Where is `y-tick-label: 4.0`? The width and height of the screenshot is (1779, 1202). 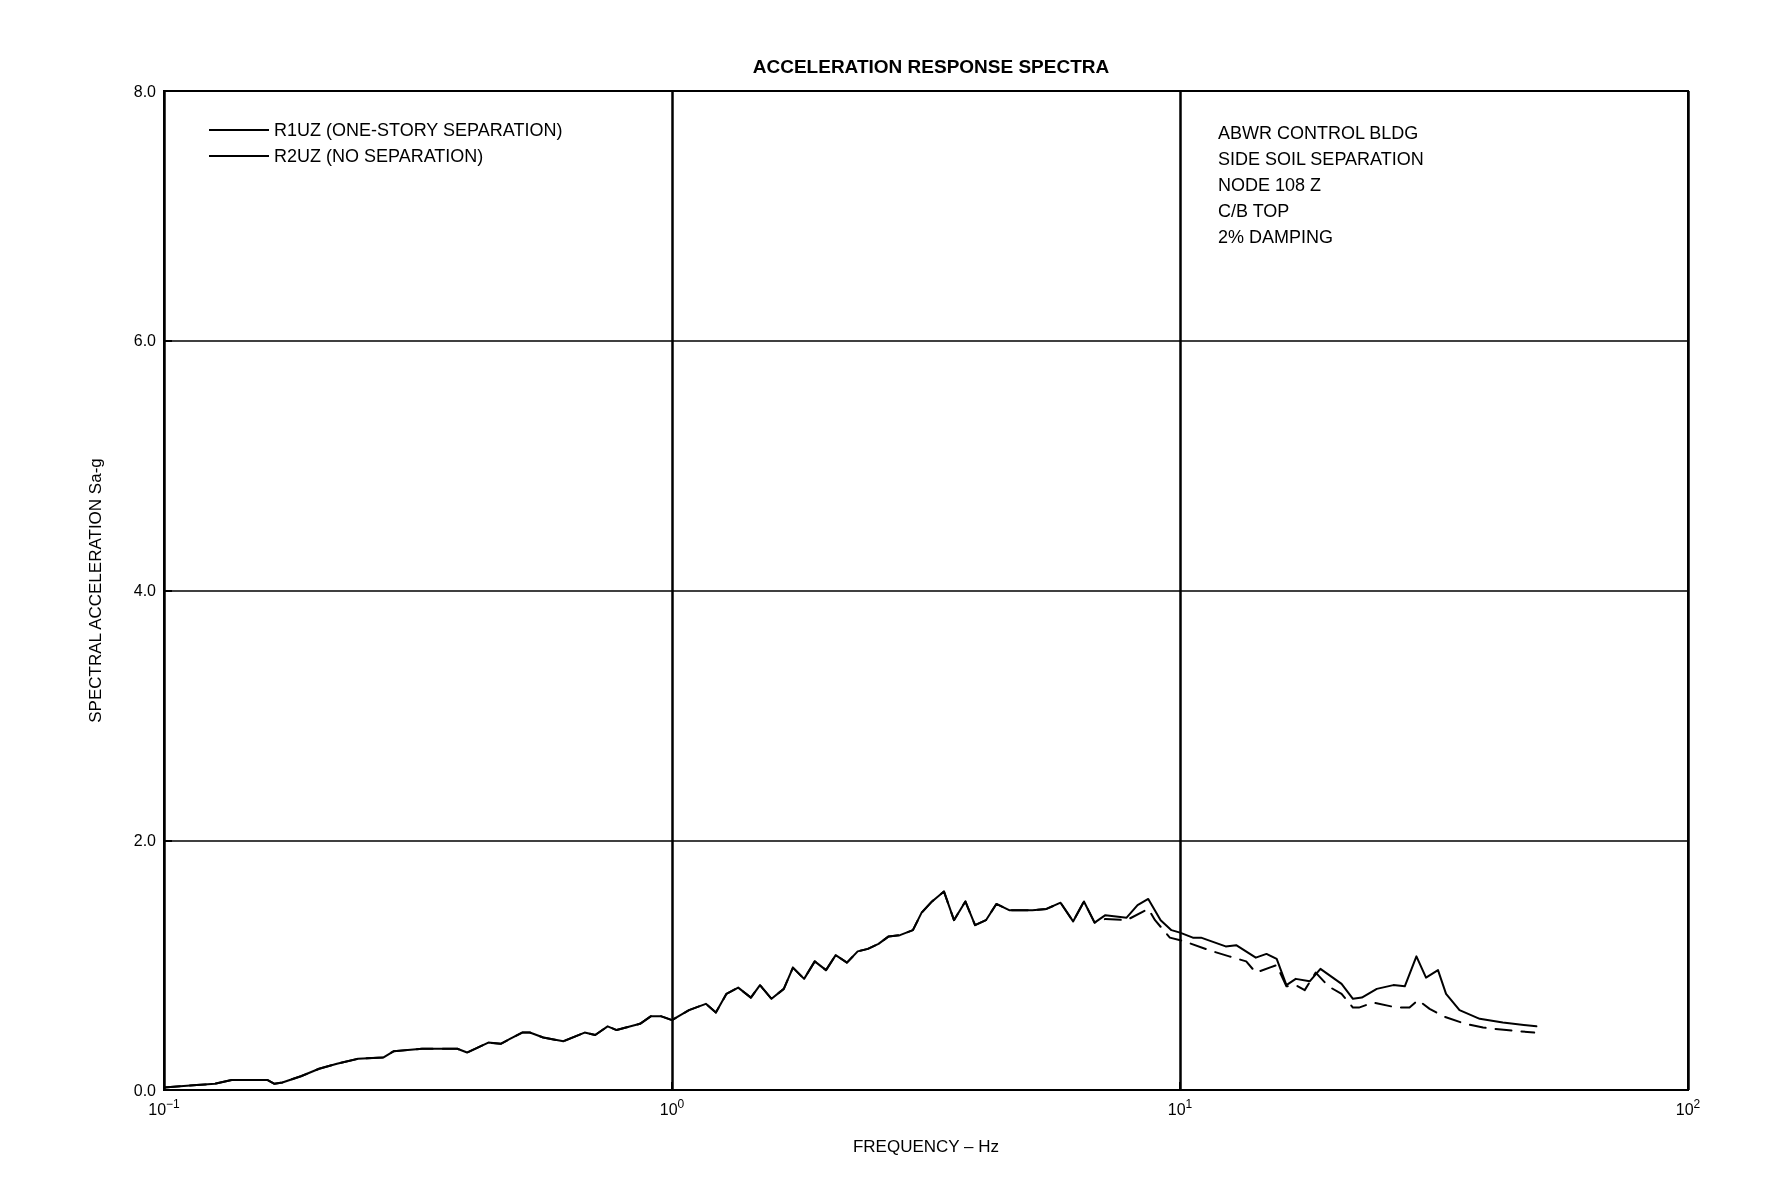
y-tick-label: 4.0 is located at coordinates (145, 590).